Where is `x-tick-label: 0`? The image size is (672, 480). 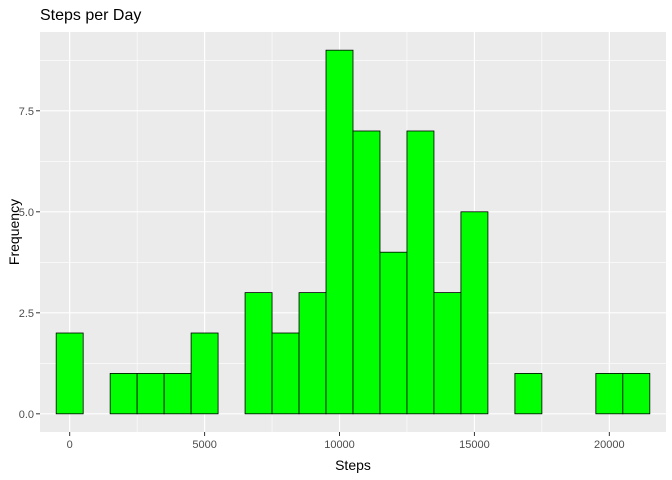
x-tick-label: 0 is located at coordinates (70, 445).